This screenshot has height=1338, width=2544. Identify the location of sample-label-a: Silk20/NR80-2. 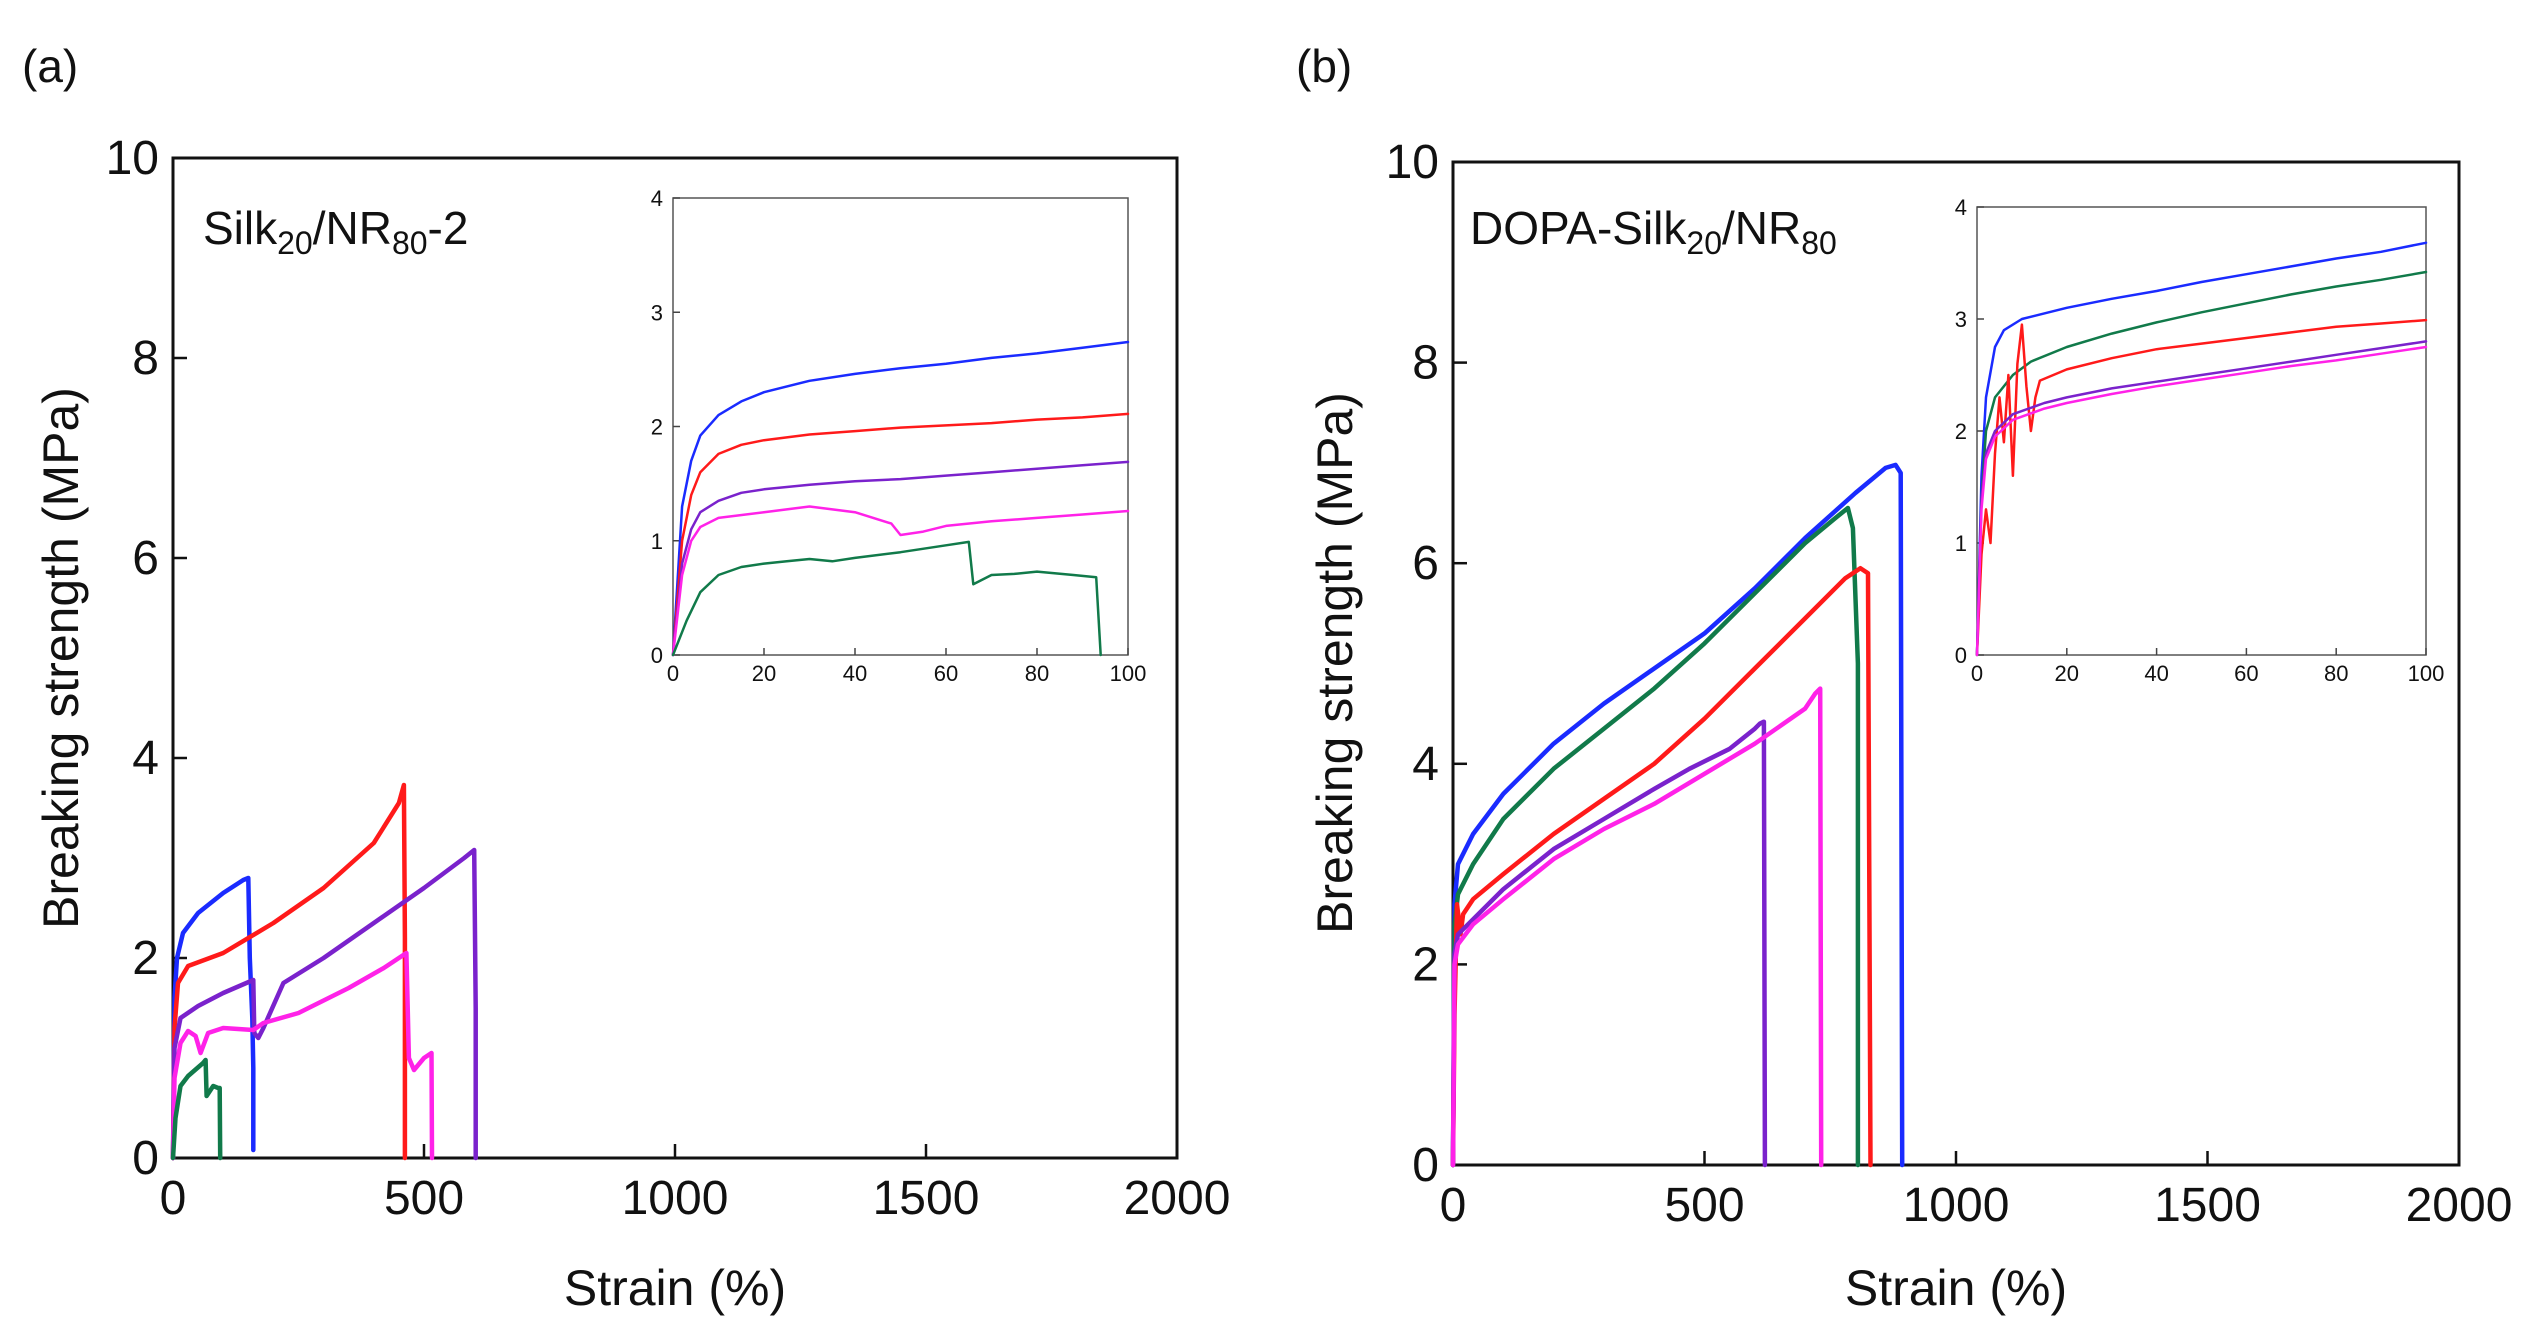
(335, 231).